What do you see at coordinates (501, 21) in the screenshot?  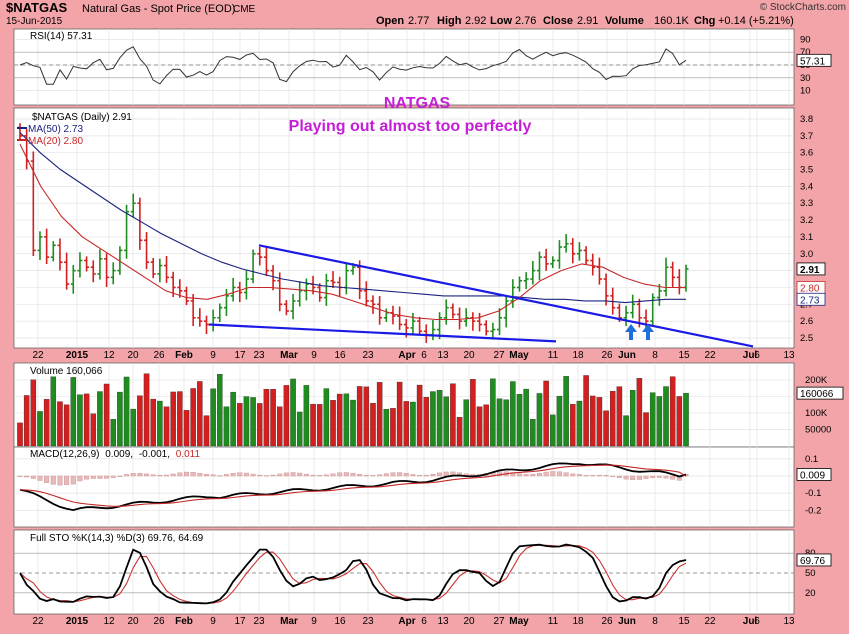 I see `quote-low-label: Low` at bounding box center [501, 21].